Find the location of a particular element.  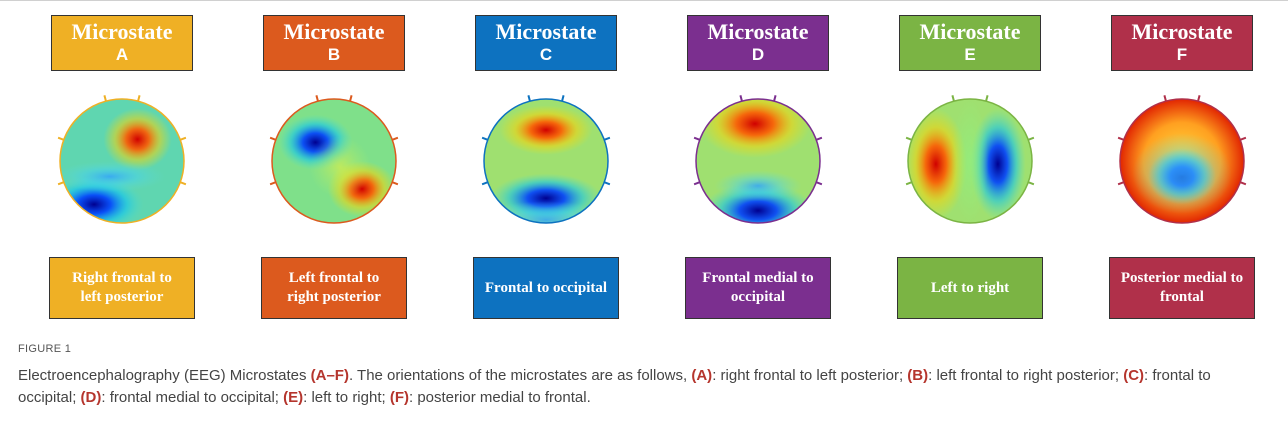

caption-part: : left frontal to right posterior; is located at coordinates (1026, 375).